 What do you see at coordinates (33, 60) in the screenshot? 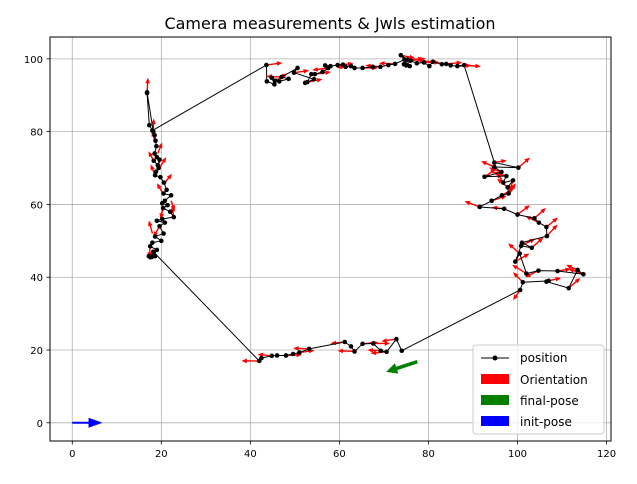
I see `y-tick-label: 100` at bounding box center [33, 60].